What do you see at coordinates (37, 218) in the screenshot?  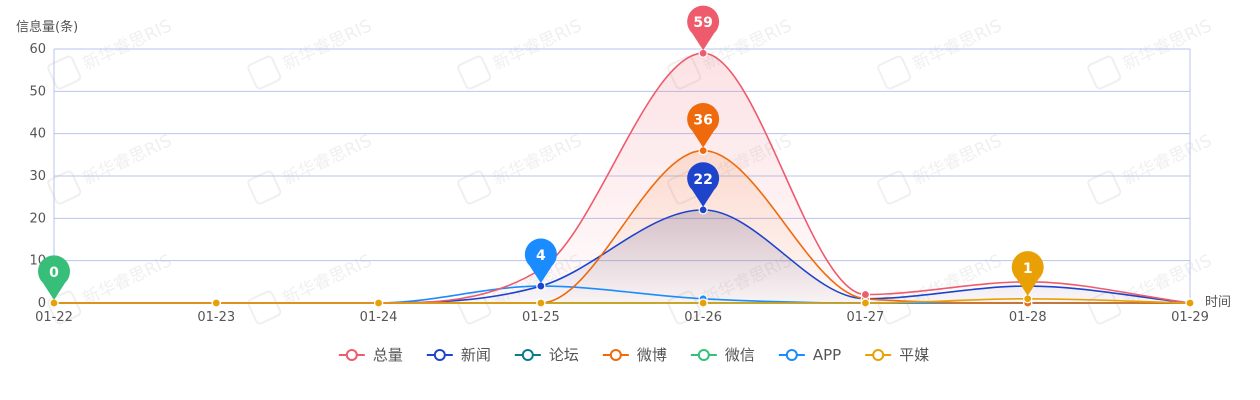 I see `y-tick-label: 20` at bounding box center [37, 218].